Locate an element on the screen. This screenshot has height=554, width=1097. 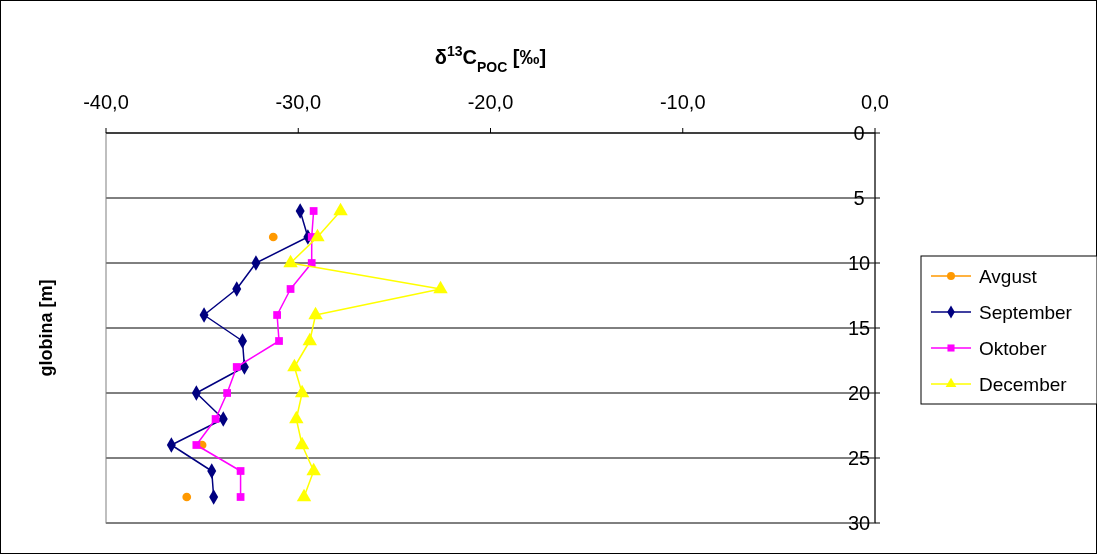
x-tick-label: -30,0 is located at coordinates (298, 102).